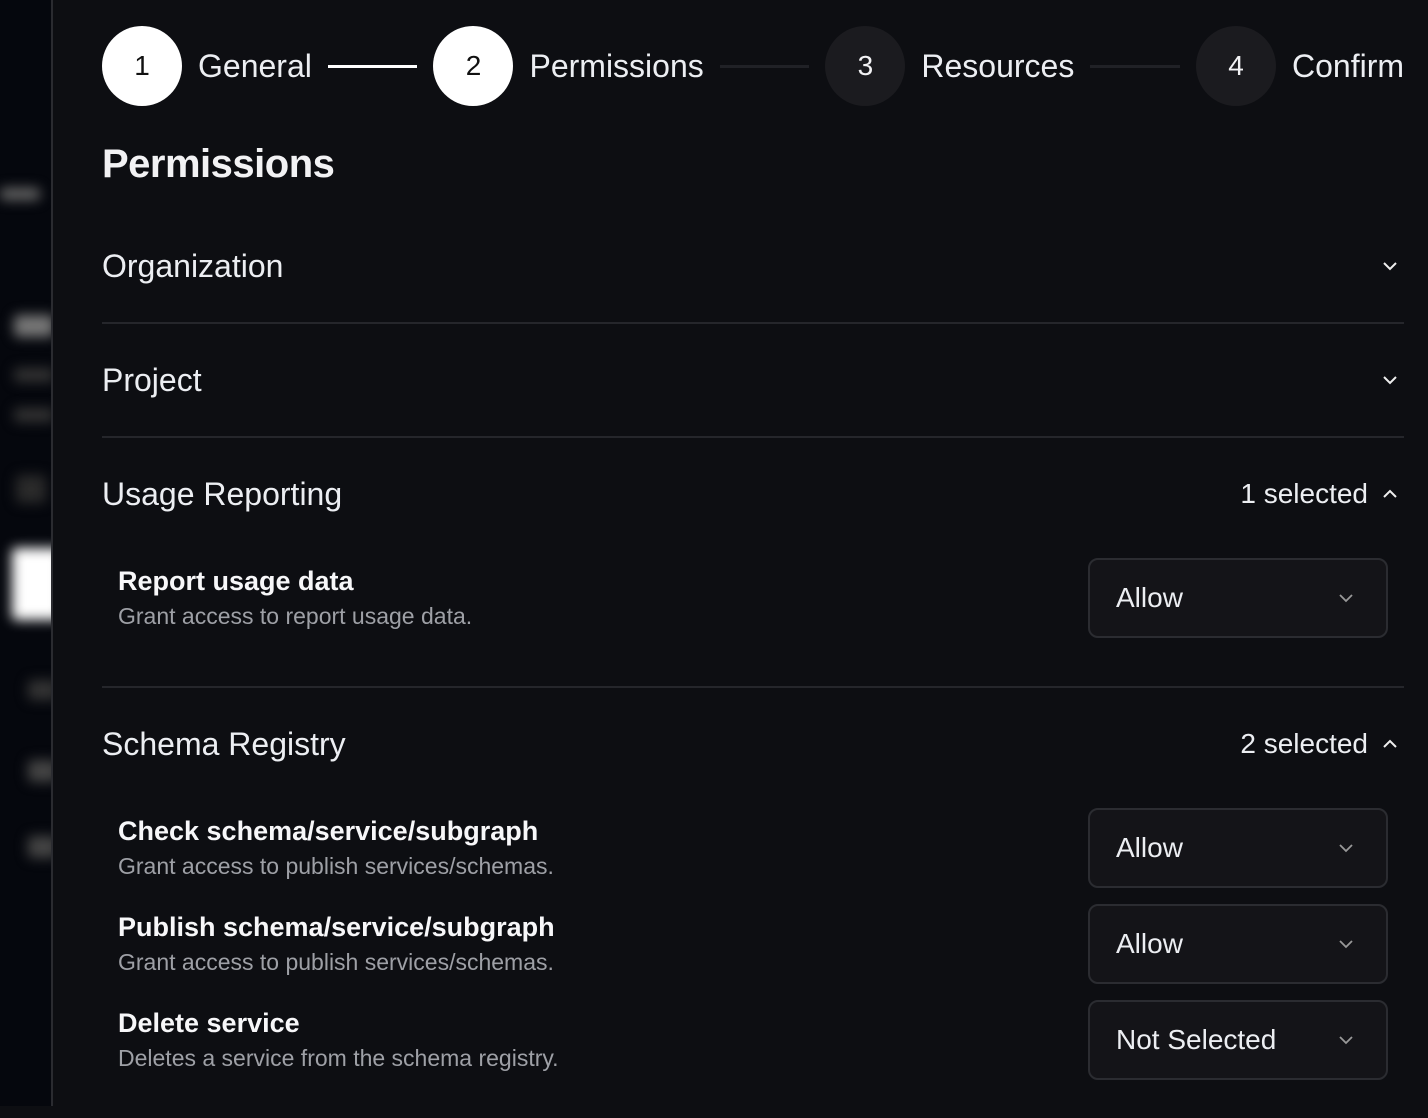  What do you see at coordinates (1347, 65) in the screenshot?
I see `step-label: Confirm` at bounding box center [1347, 65].